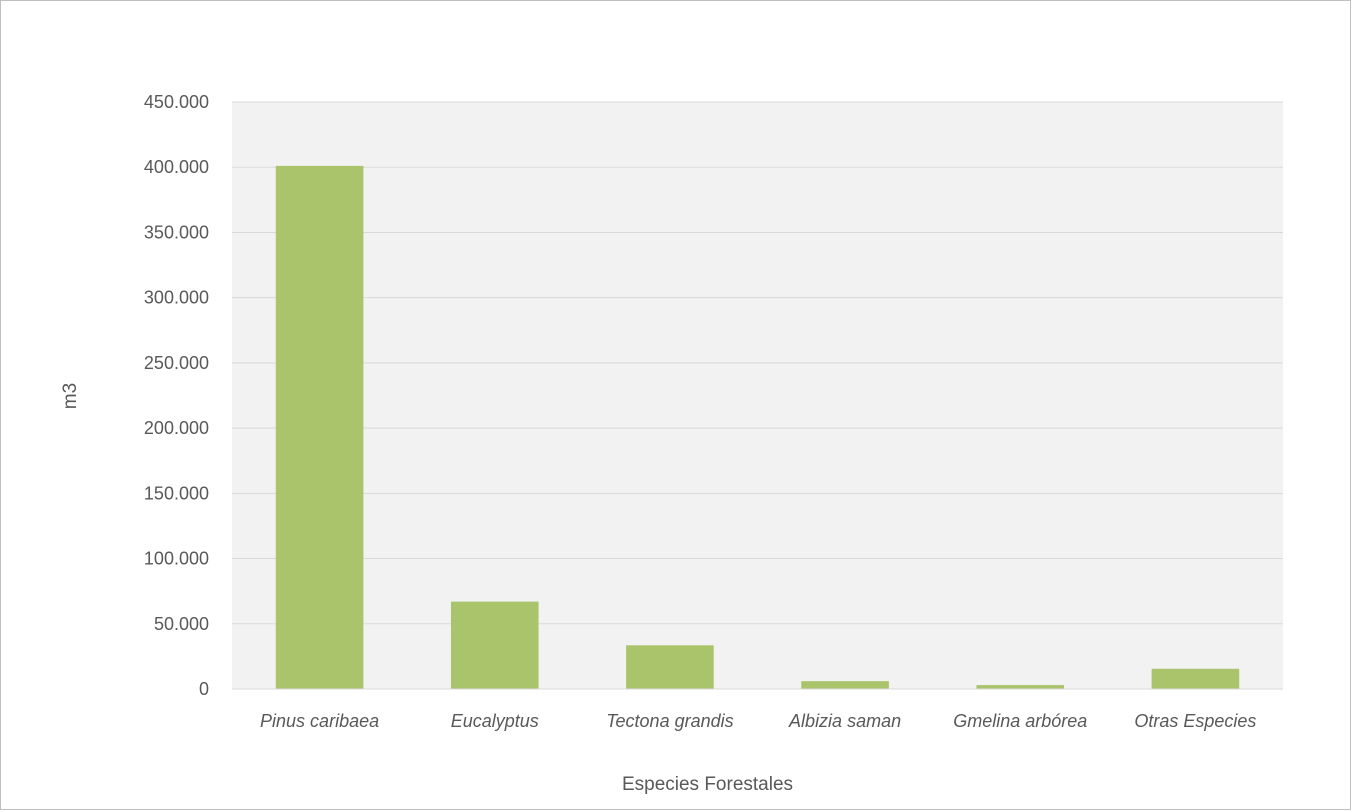 This screenshot has width=1353, height=812. I want to click on y-tick-label: 200.000, so click(176, 428).